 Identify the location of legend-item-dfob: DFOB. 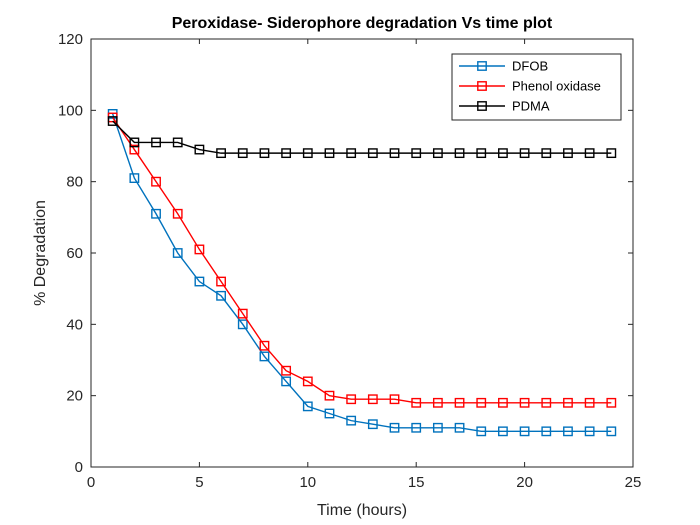
(503, 66).